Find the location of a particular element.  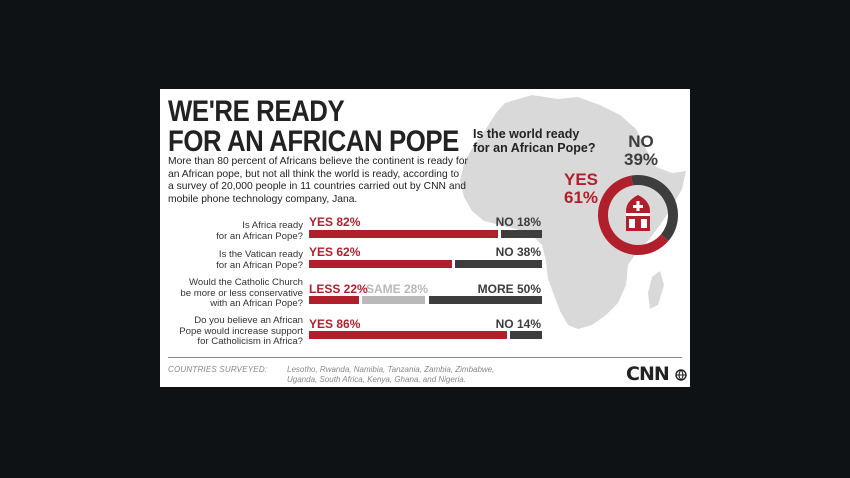

yes-value: 61% is located at coordinates (581, 197).